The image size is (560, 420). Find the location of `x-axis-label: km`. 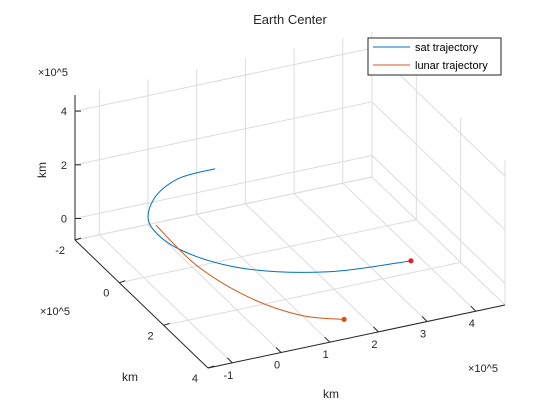

x-axis-label: km is located at coordinates (331, 394).